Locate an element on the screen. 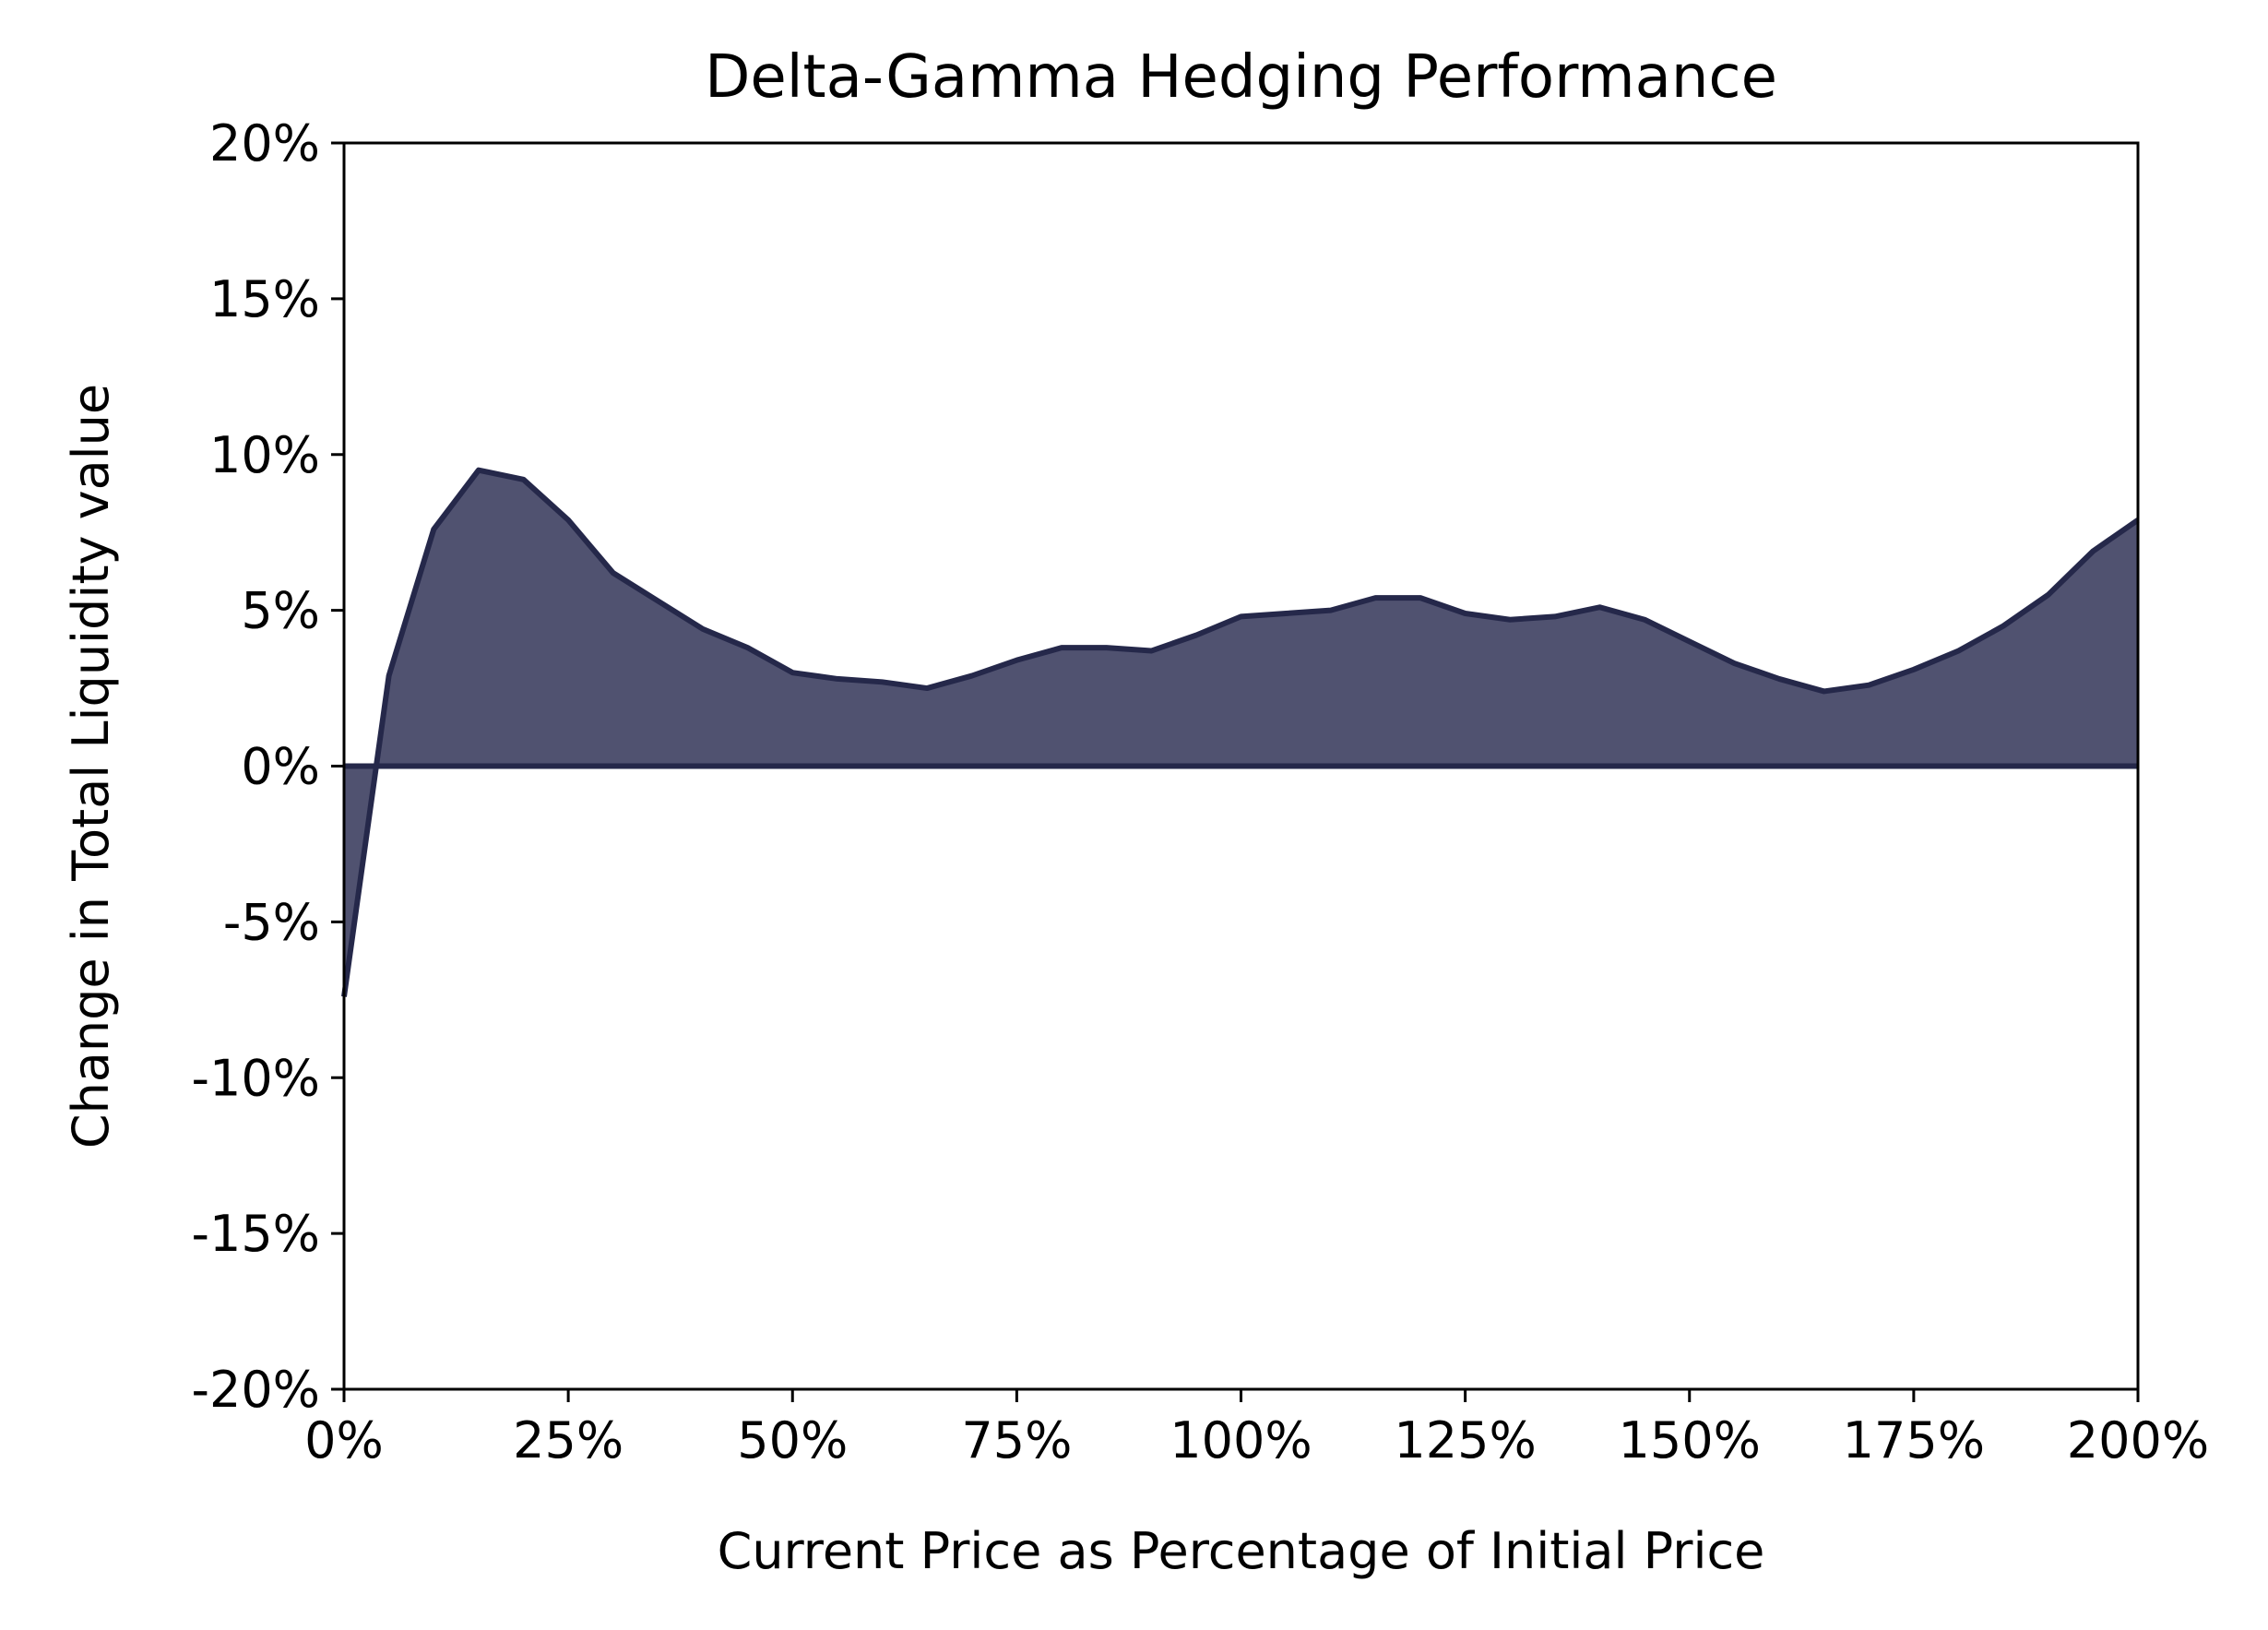  y-tick-label: 10% is located at coordinates (264, 455).